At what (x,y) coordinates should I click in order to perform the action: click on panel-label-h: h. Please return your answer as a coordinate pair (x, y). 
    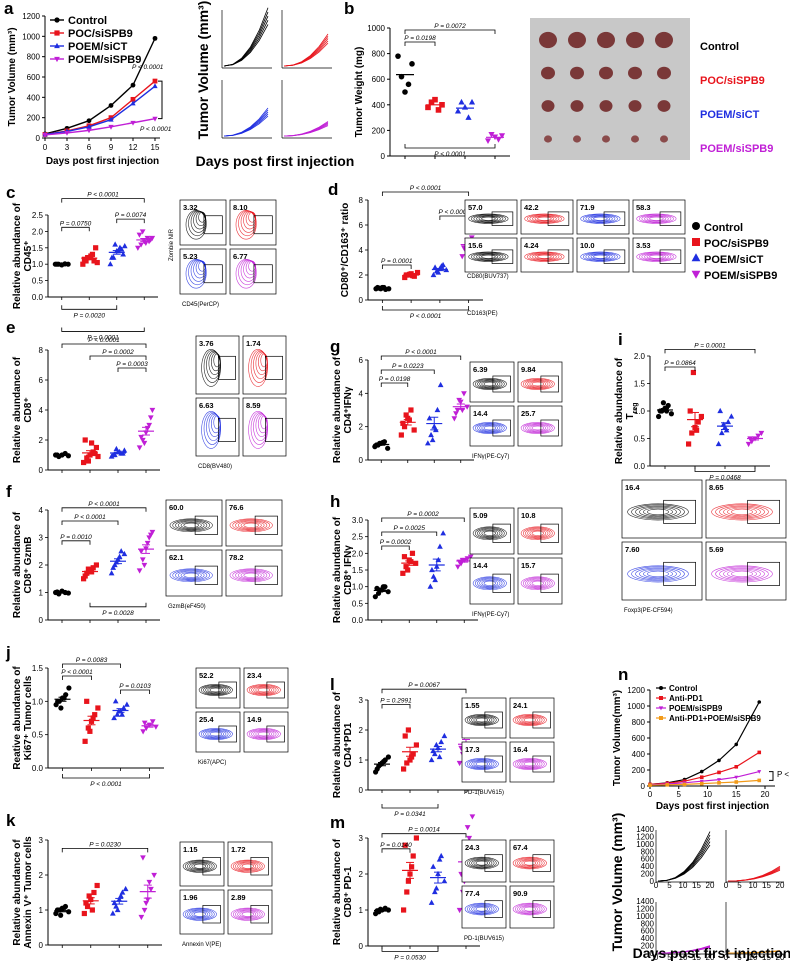
    Looking at the image, I should click on (335, 501).